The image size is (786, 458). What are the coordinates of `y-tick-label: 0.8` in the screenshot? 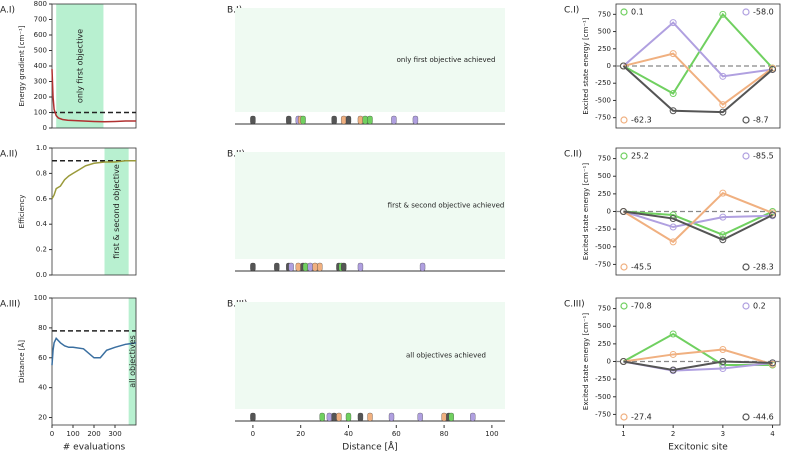 It's located at (41, 173).